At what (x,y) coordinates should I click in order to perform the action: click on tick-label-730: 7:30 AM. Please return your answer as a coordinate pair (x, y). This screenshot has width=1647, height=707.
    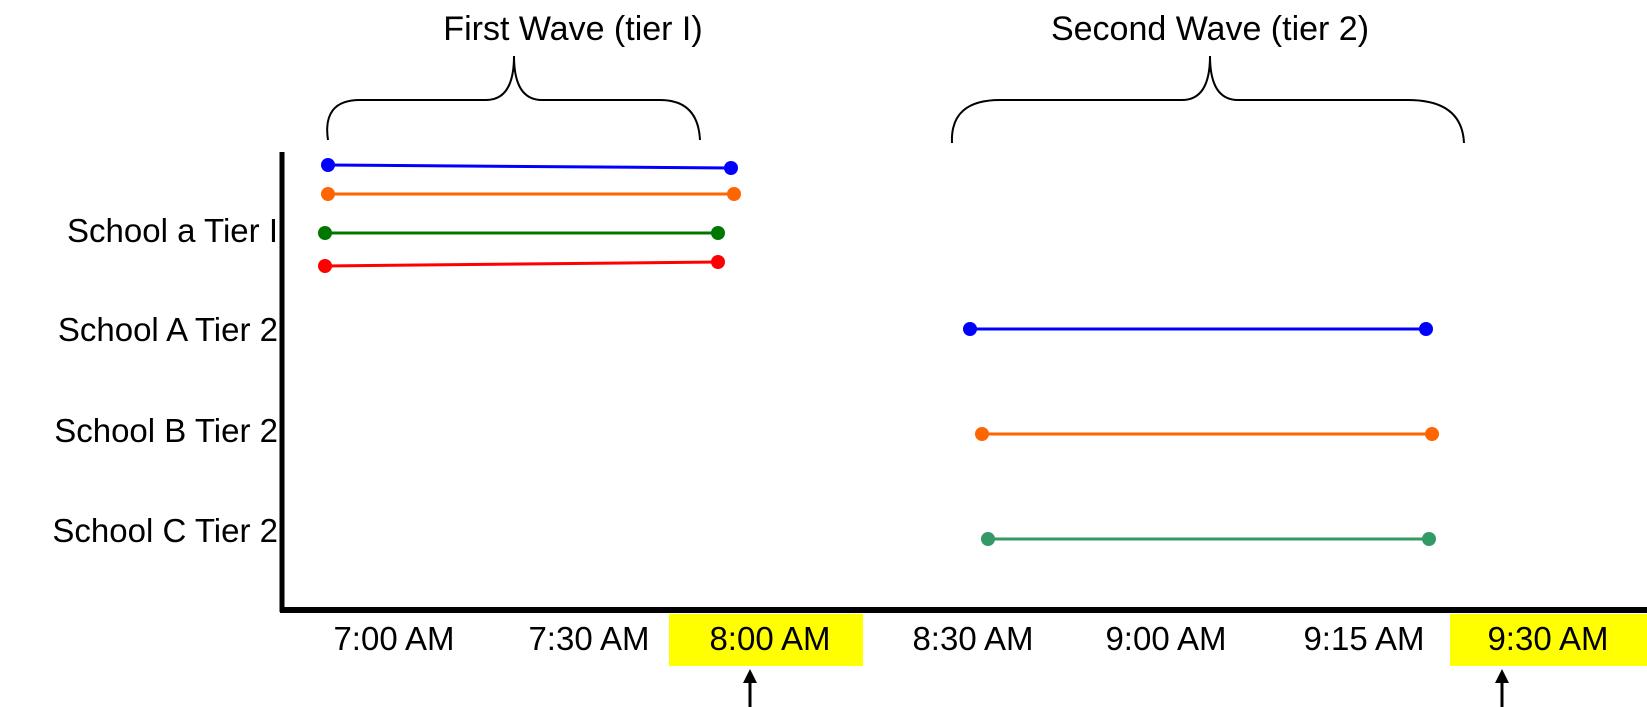
    Looking at the image, I should click on (588, 638).